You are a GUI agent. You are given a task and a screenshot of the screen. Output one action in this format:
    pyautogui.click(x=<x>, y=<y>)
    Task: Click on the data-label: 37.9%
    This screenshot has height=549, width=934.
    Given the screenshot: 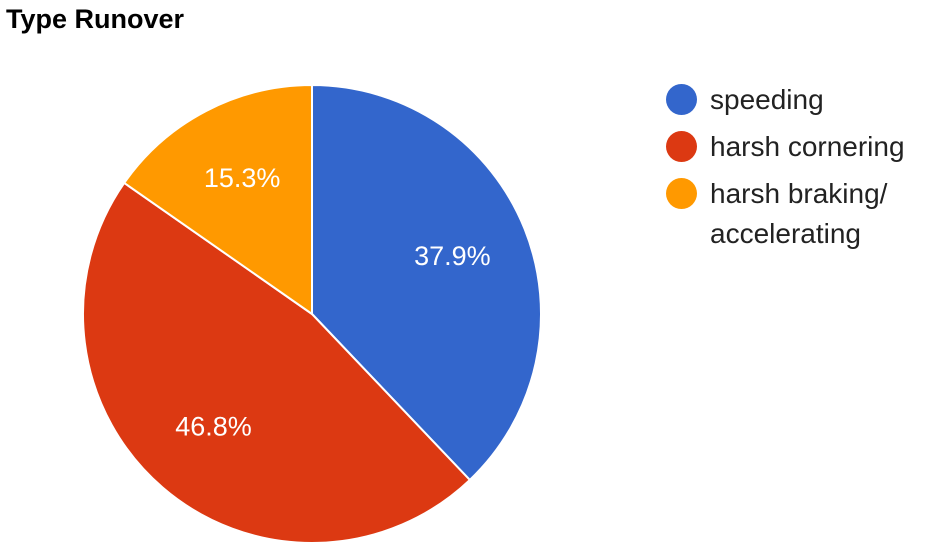 What is the action you would take?
    pyautogui.click(x=452, y=256)
    